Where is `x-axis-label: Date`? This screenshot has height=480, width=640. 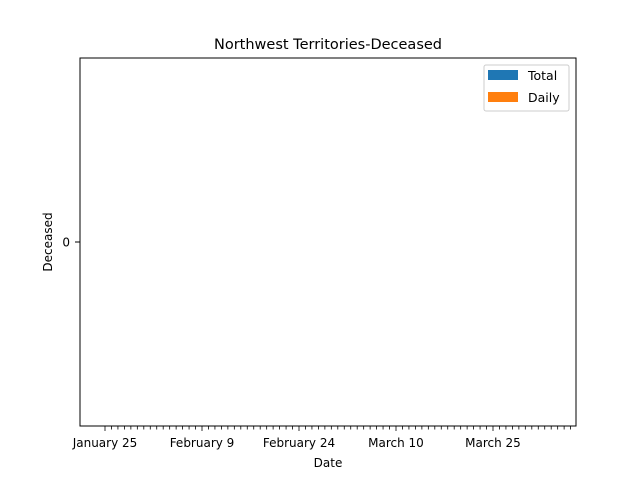
x-axis-label: Date is located at coordinates (328, 463).